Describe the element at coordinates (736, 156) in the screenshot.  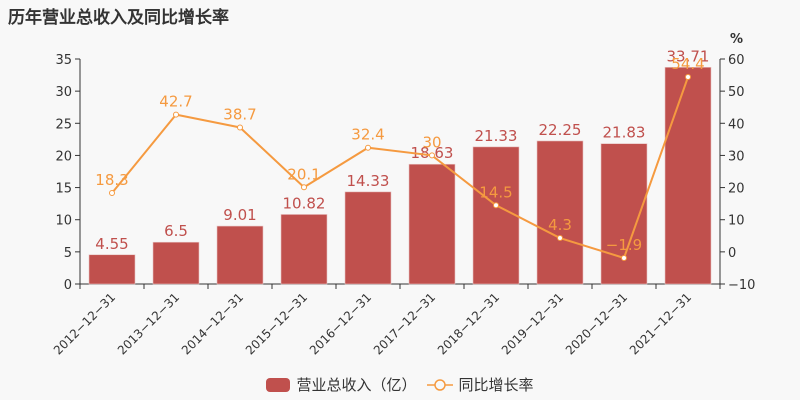
I see `right-axis-tick-label: 30` at that location.